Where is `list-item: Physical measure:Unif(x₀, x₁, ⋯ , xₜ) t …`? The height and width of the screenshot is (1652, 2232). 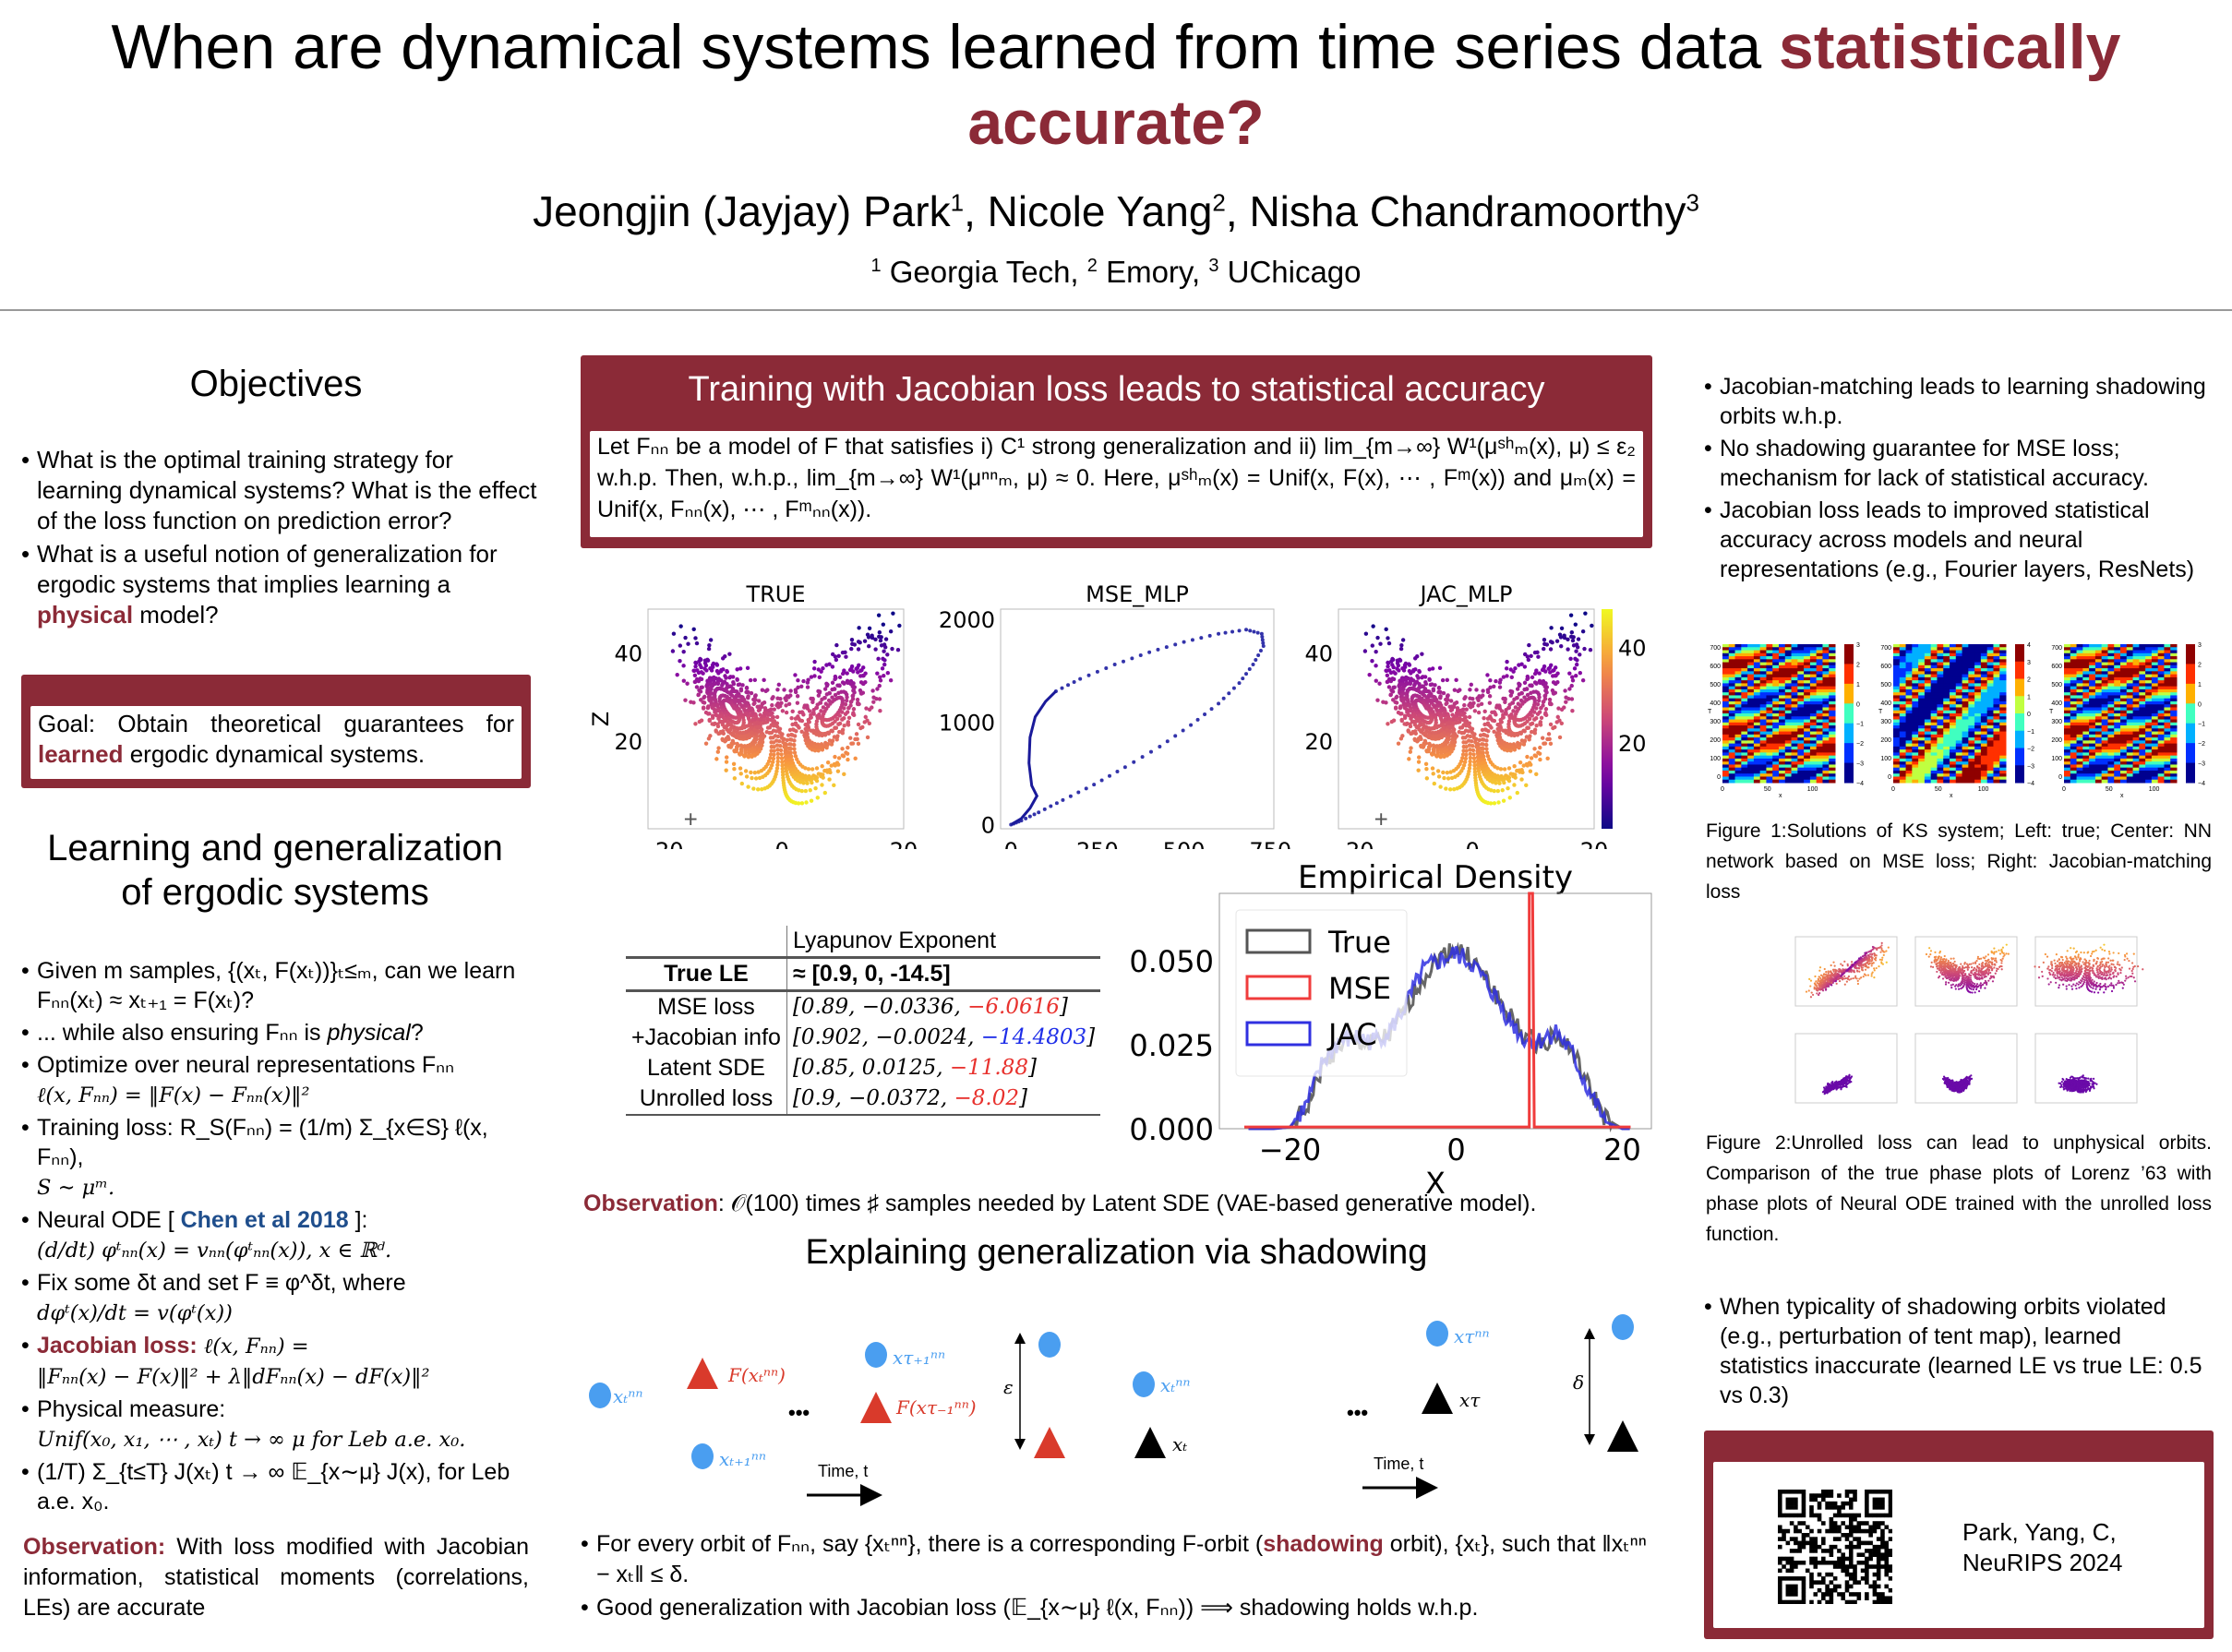 list-item: Physical measure:Unif(x₀, x₁, ⋯ , xₜ) t … is located at coordinates (279, 1424).